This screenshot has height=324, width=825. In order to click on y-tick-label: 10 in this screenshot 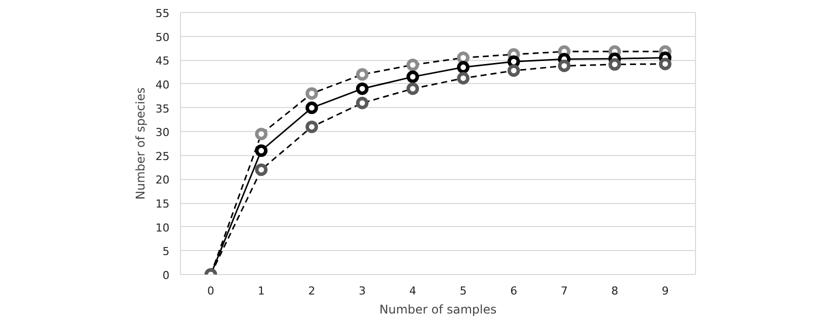, I will do `click(163, 227)`.